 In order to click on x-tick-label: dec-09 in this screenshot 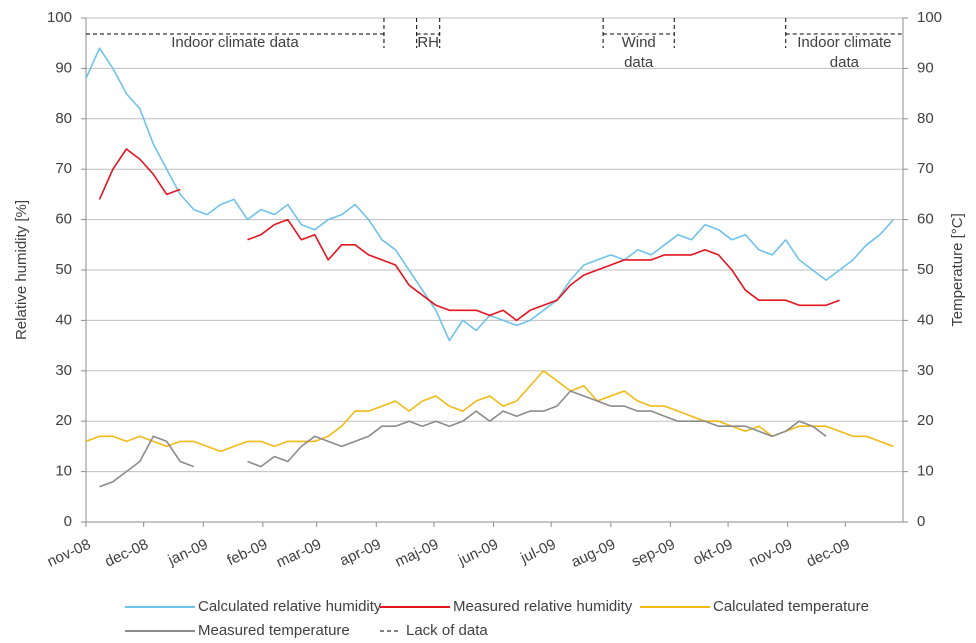, I will do `click(828, 553)`.